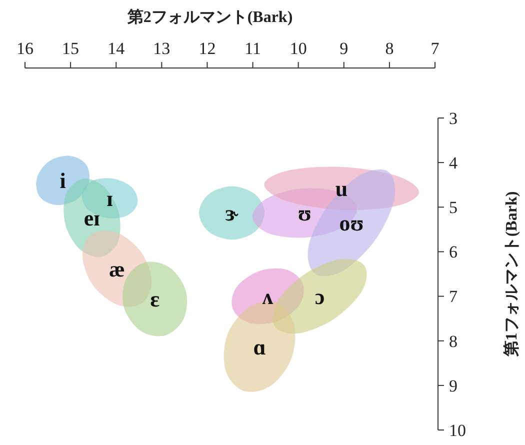 The image size is (525, 445). What do you see at coordinates (63, 181) in the screenshot?
I see `series-label: i` at bounding box center [63, 181].